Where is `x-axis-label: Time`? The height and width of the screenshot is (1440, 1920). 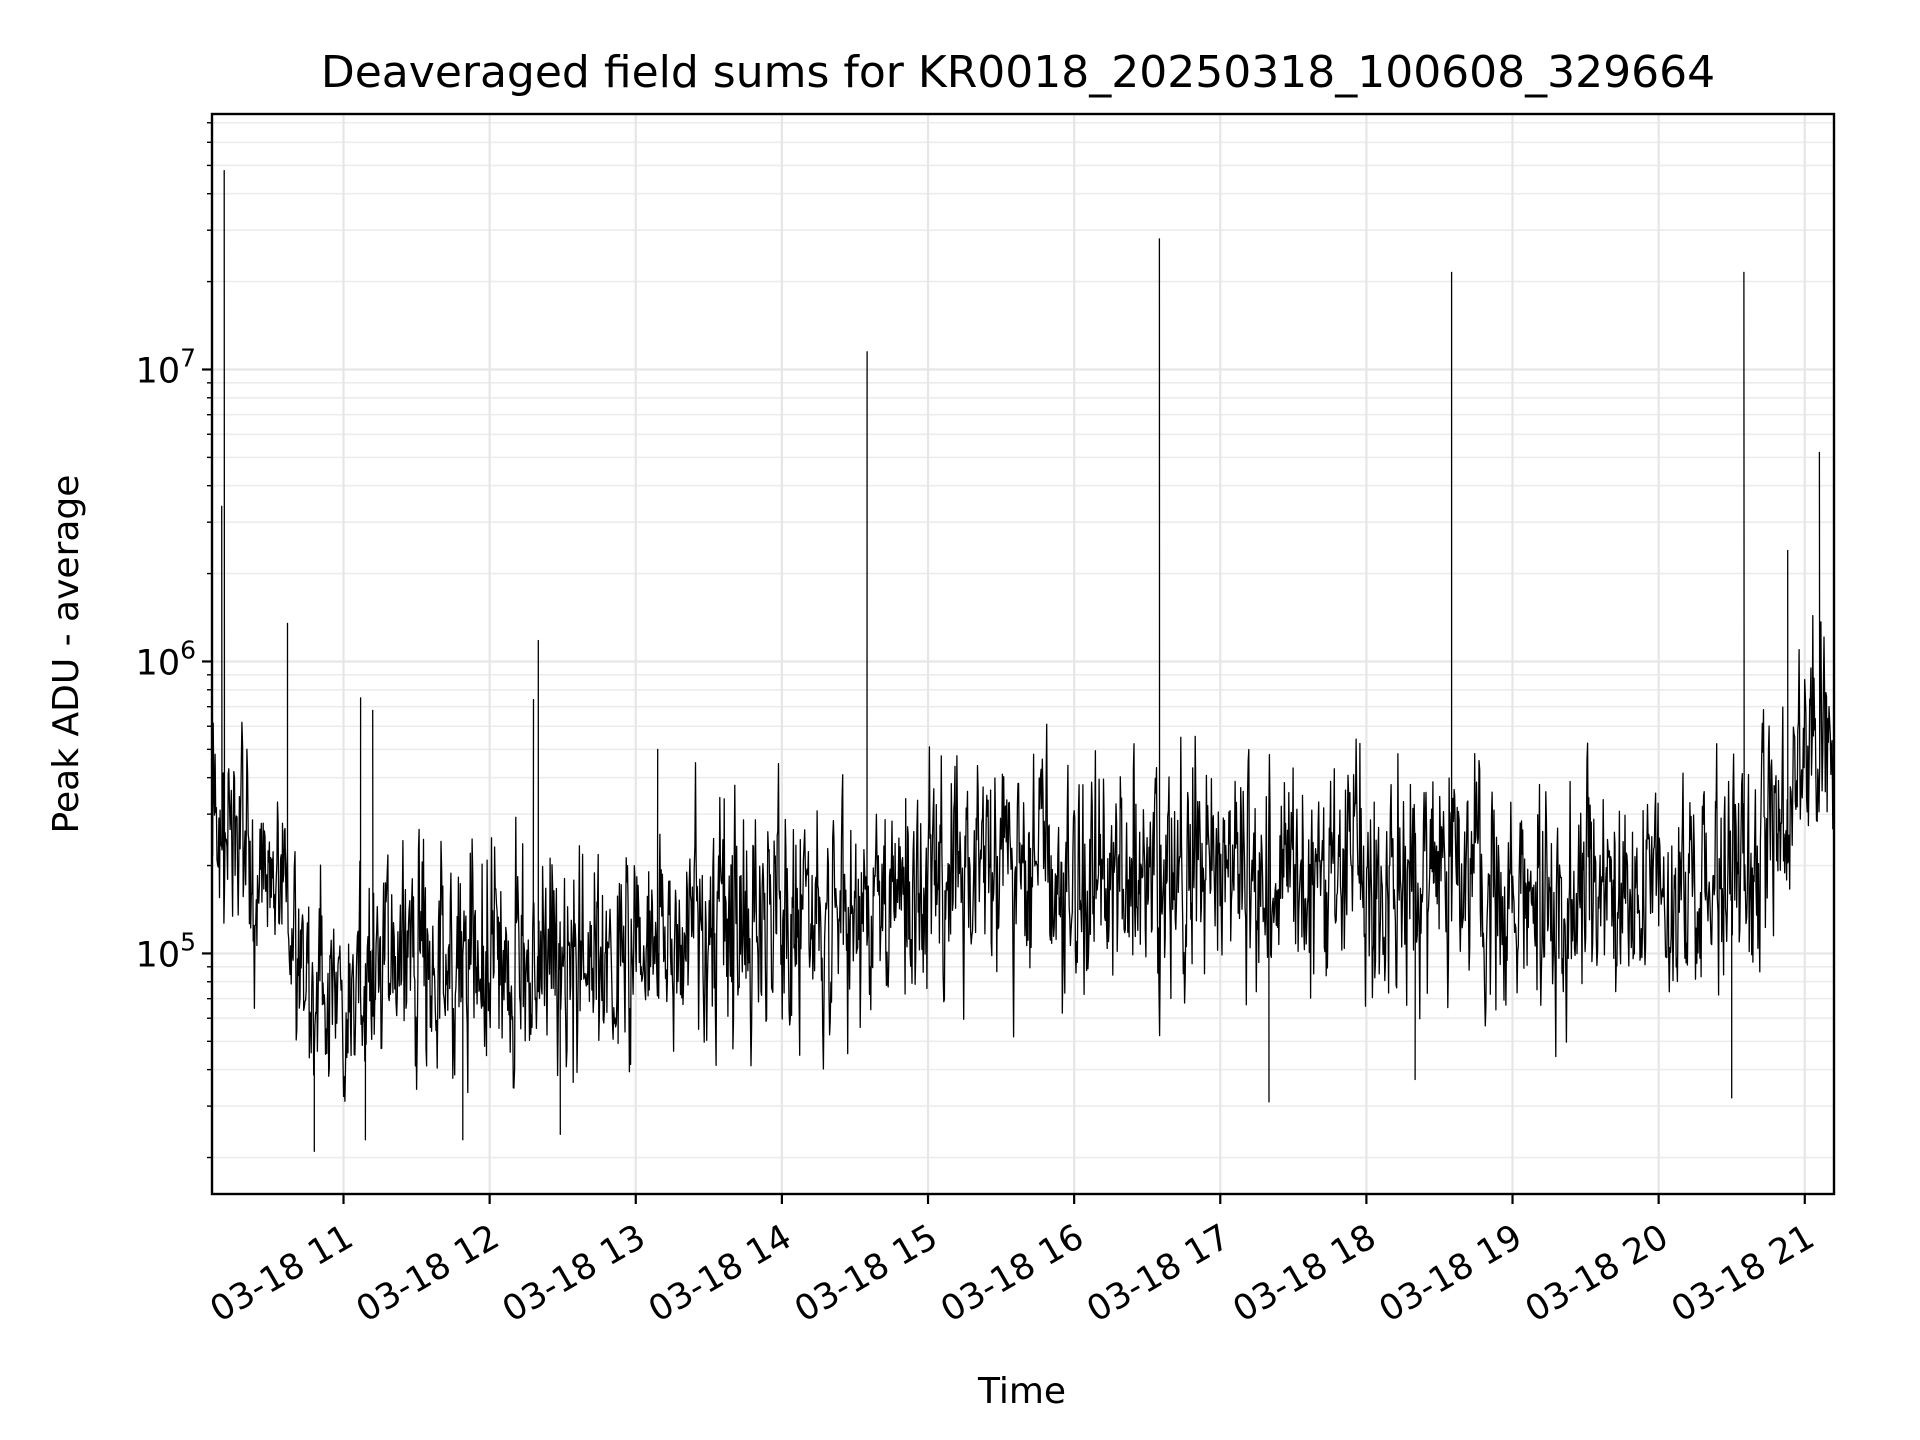
x-axis-label: Time is located at coordinates (1021, 1391).